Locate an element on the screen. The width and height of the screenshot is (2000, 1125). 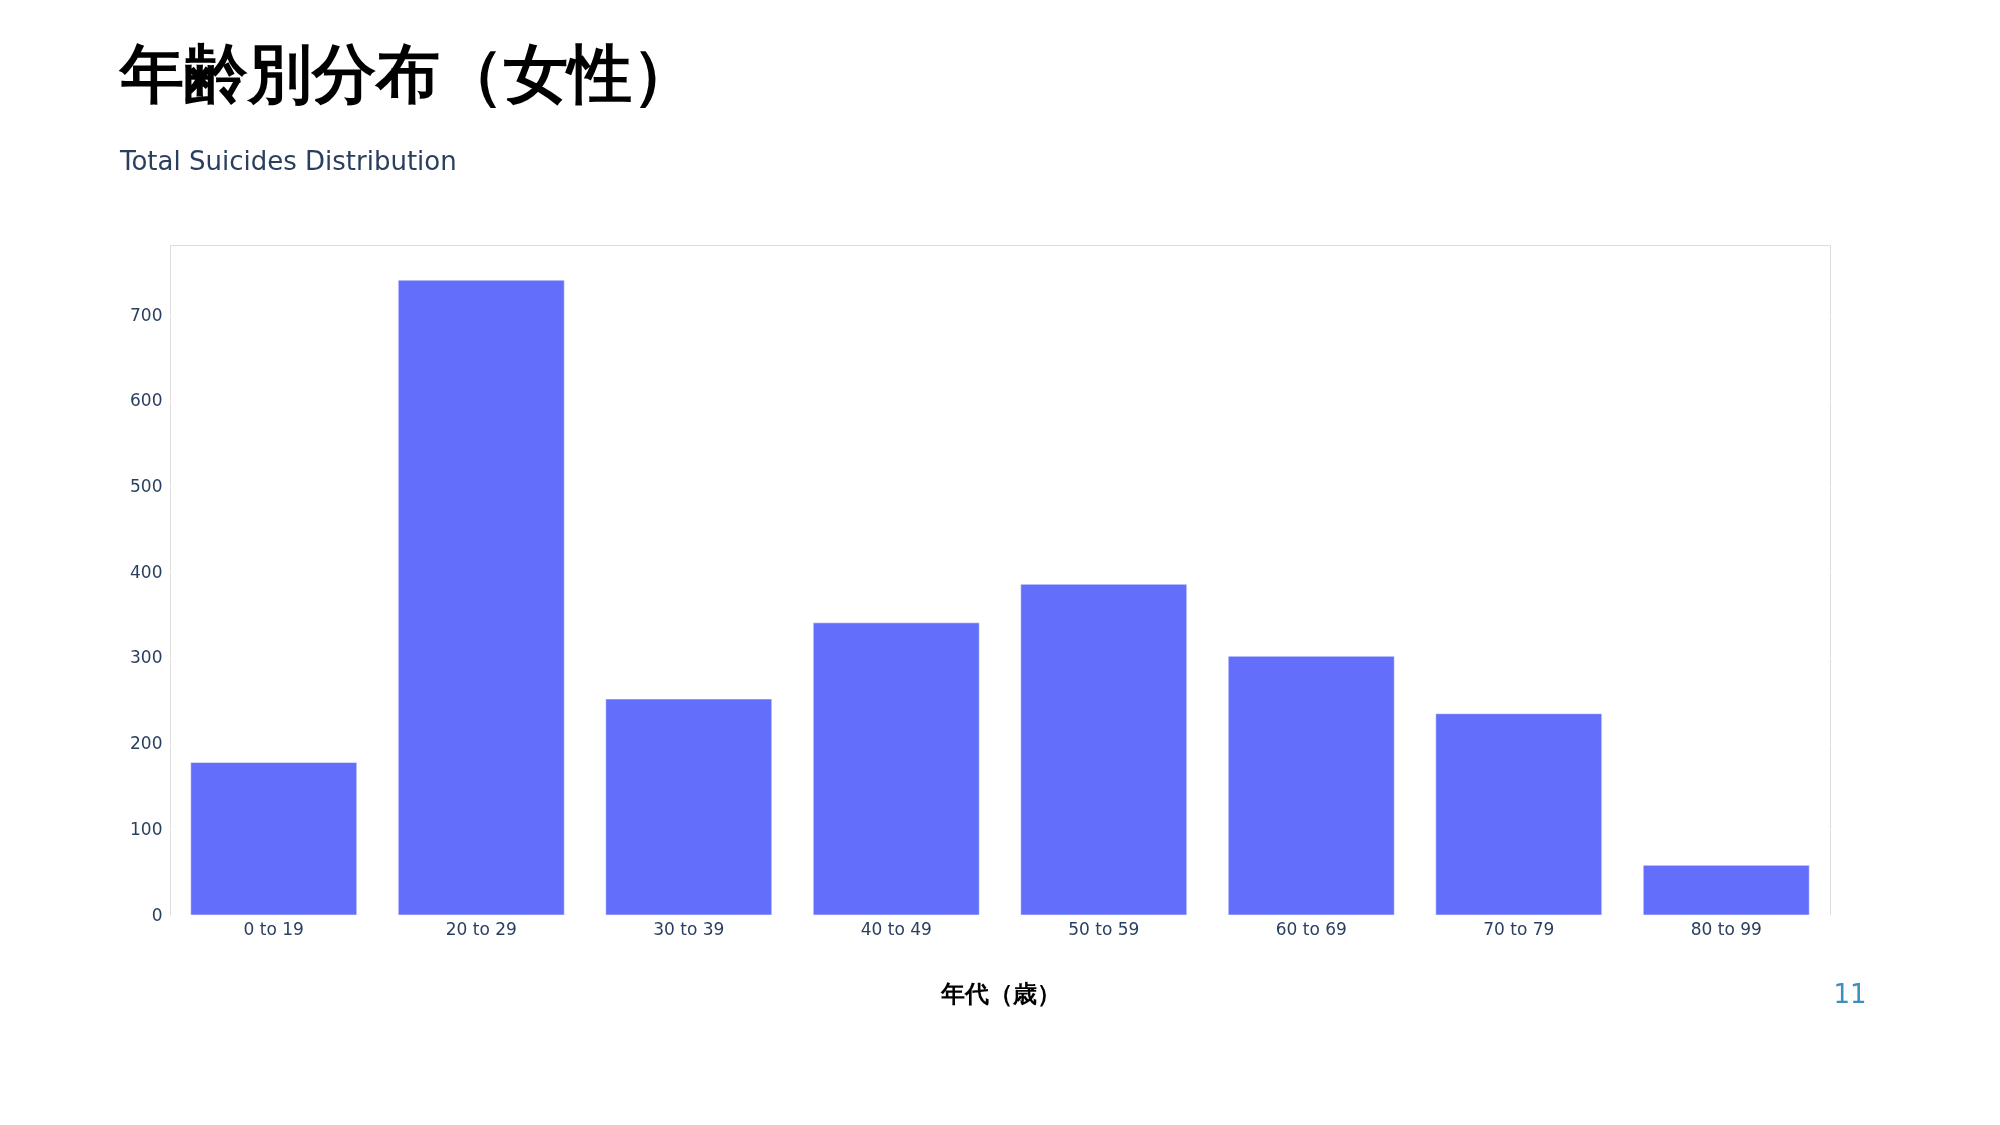
x-tick-label: 70 to 79 is located at coordinates (1519, 928).